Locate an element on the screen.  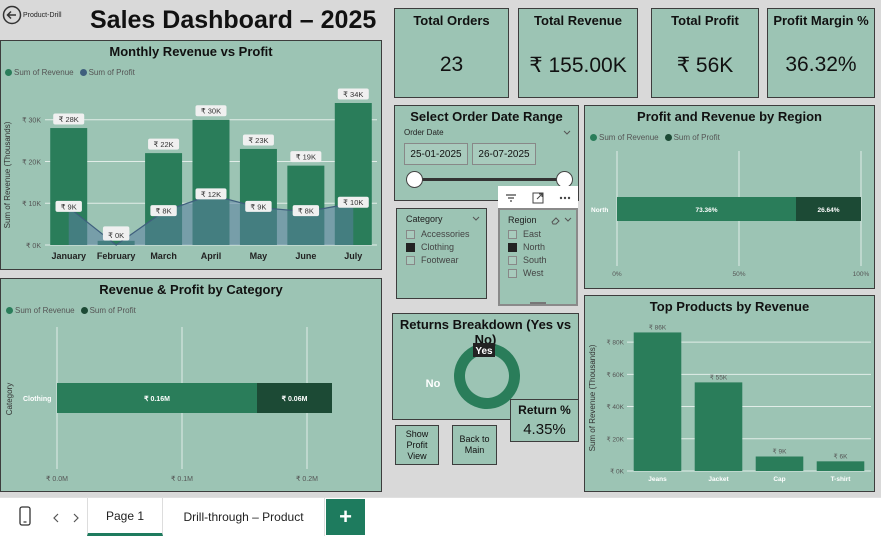
category-chart-title: Revenue & Profit by Category is located at coordinates (191, 289).